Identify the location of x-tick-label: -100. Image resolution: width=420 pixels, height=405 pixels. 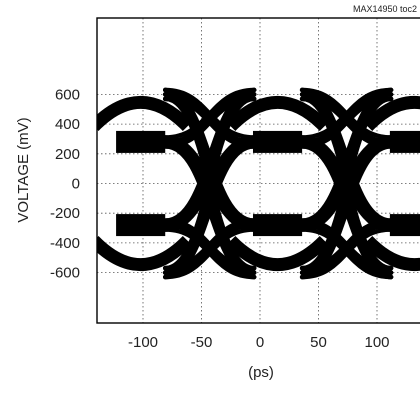
(143, 342).